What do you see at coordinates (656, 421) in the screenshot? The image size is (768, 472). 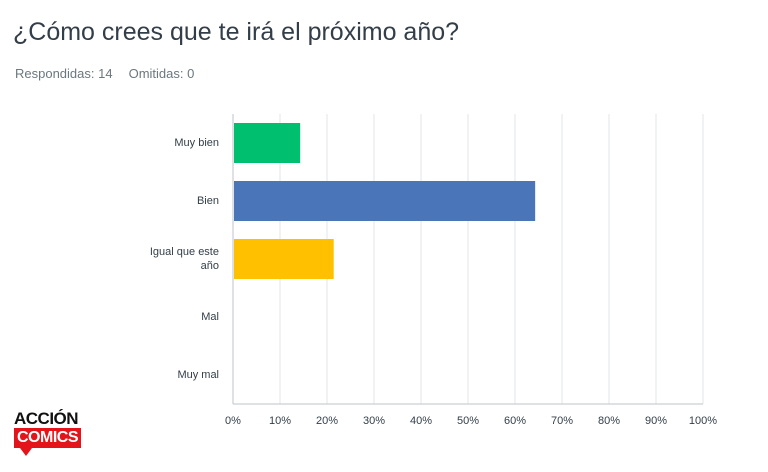 I see `x-tick-label: 90%` at bounding box center [656, 421].